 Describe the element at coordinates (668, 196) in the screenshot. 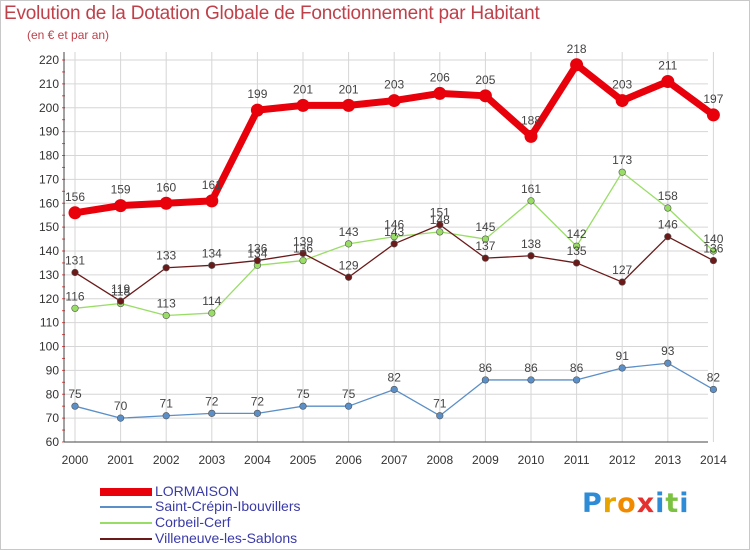

I see `data-label: 158` at that location.